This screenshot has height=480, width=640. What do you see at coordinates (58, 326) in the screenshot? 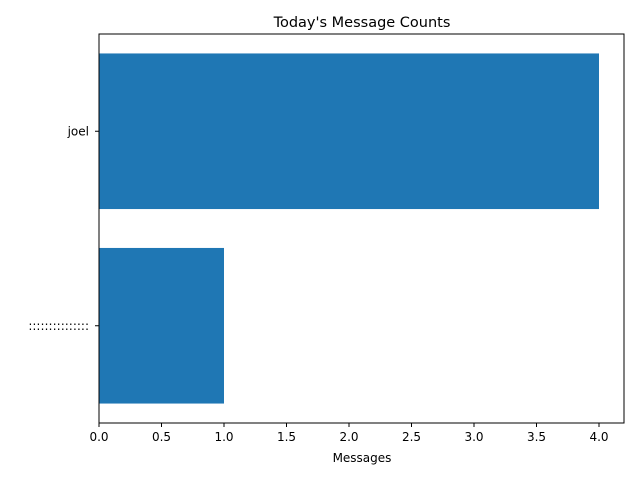
I see `y-tick-label: :::::::::::::::` at bounding box center [58, 326].